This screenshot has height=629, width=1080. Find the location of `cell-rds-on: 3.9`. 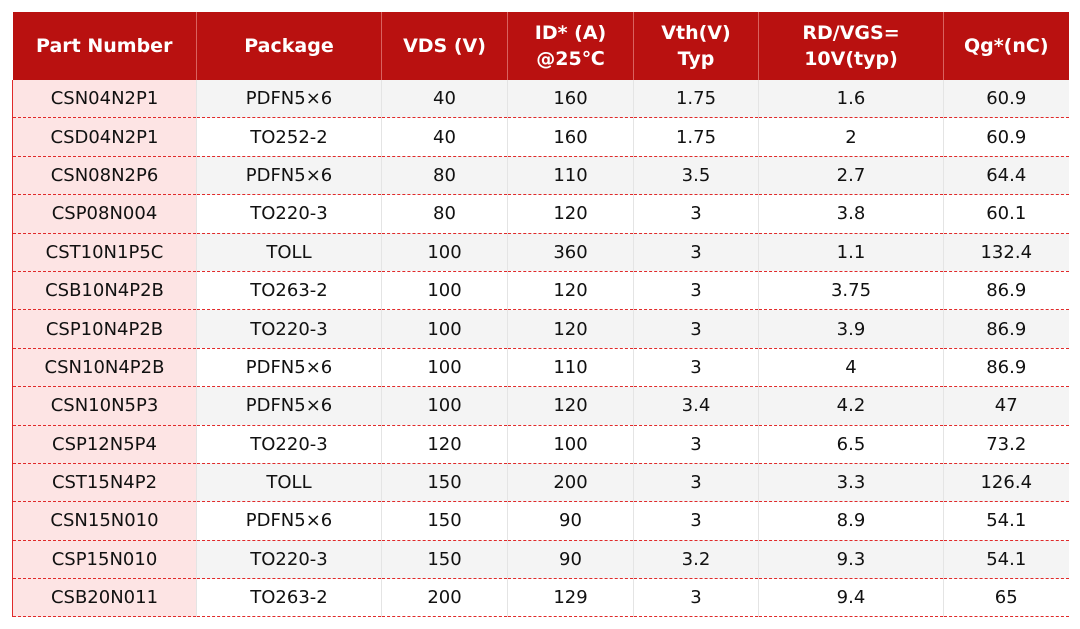

cell-rds-on: 3.9 is located at coordinates (851, 329).